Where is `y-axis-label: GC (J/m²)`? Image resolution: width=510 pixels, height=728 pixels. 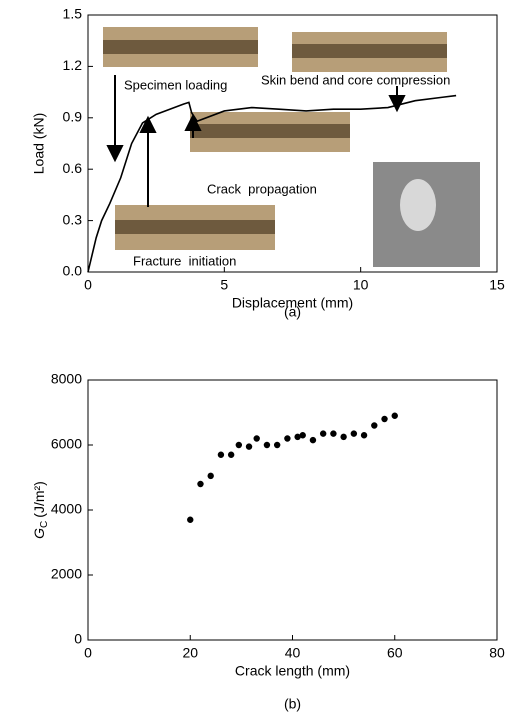
y-axis-label: GC (J/m²) is located at coordinates (40, 510).